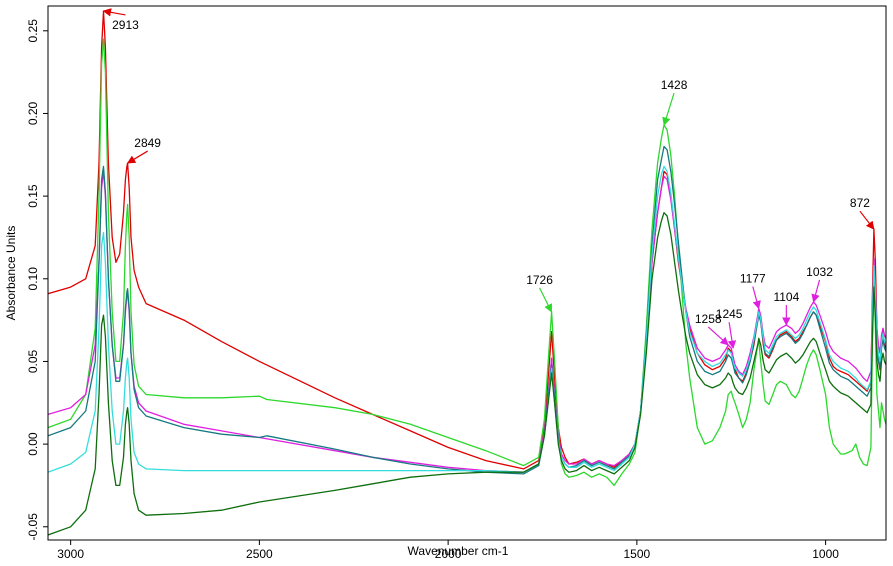 The width and height of the screenshot is (893, 566). I want to click on y-tick-label: 0.00, so click(33, 444).